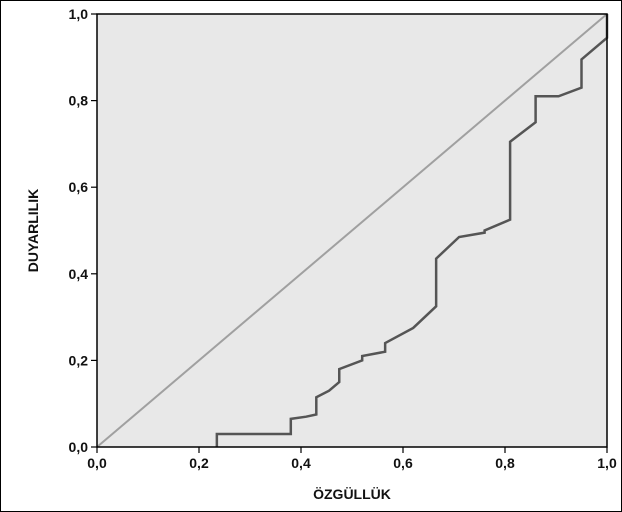 Image resolution: width=622 pixels, height=512 pixels. What do you see at coordinates (352, 459) in the screenshot?
I see `x-axis-ticks: 0,0 0,2 0,4 0,6 0,8 1,0` at bounding box center [352, 459].